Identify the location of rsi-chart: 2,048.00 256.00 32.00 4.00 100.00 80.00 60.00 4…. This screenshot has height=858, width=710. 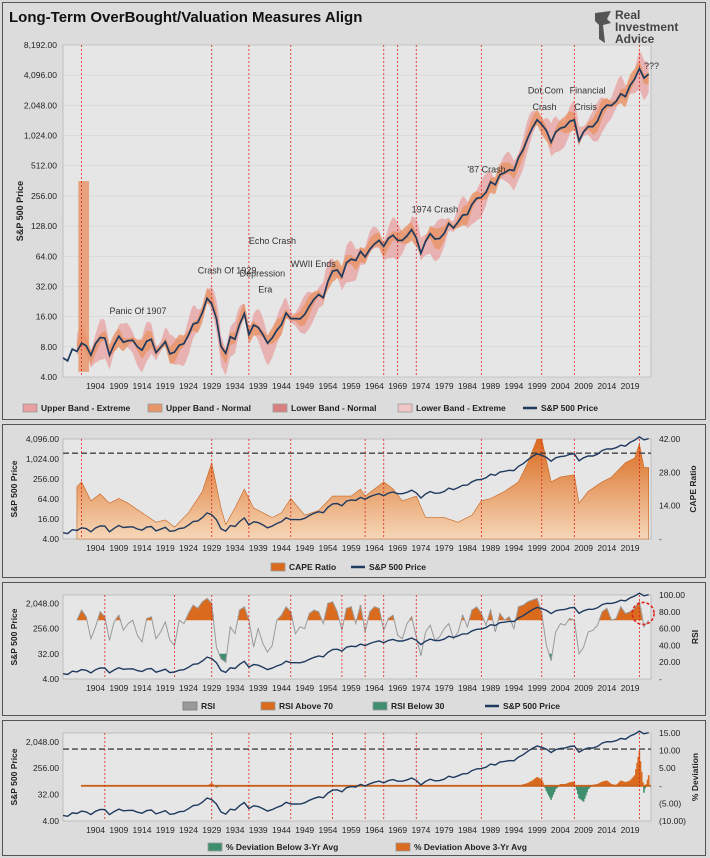
(354, 650).